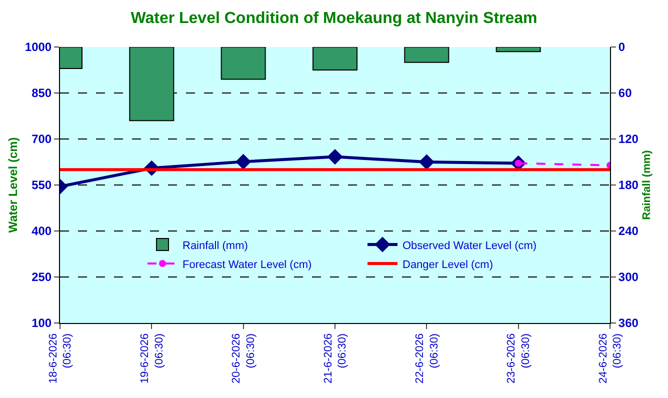 The width and height of the screenshot is (668, 398). What do you see at coordinates (625, 93) in the screenshot?
I see `y2-tick-label: 60` at bounding box center [625, 93].